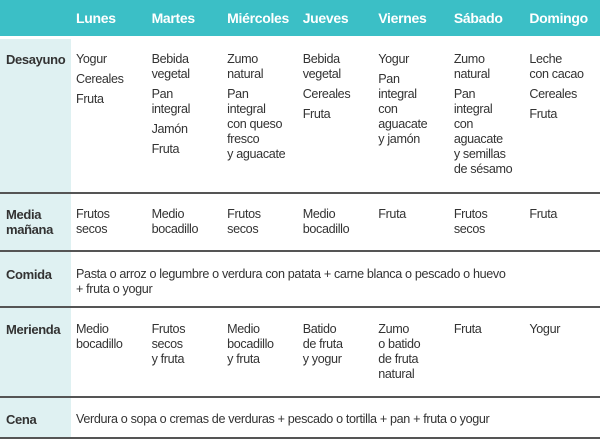 The image size is (600, 440). I want to click on meal-label: Media mañana, so click(35, 222).